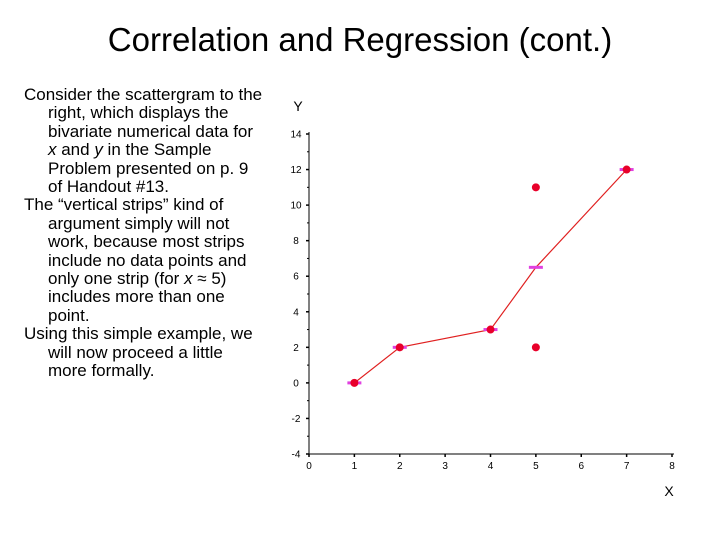  What do you see at coordinates (296, 455) in the screenshot?
I see `y-tick-label: -4` at bounding box center [296, 455].